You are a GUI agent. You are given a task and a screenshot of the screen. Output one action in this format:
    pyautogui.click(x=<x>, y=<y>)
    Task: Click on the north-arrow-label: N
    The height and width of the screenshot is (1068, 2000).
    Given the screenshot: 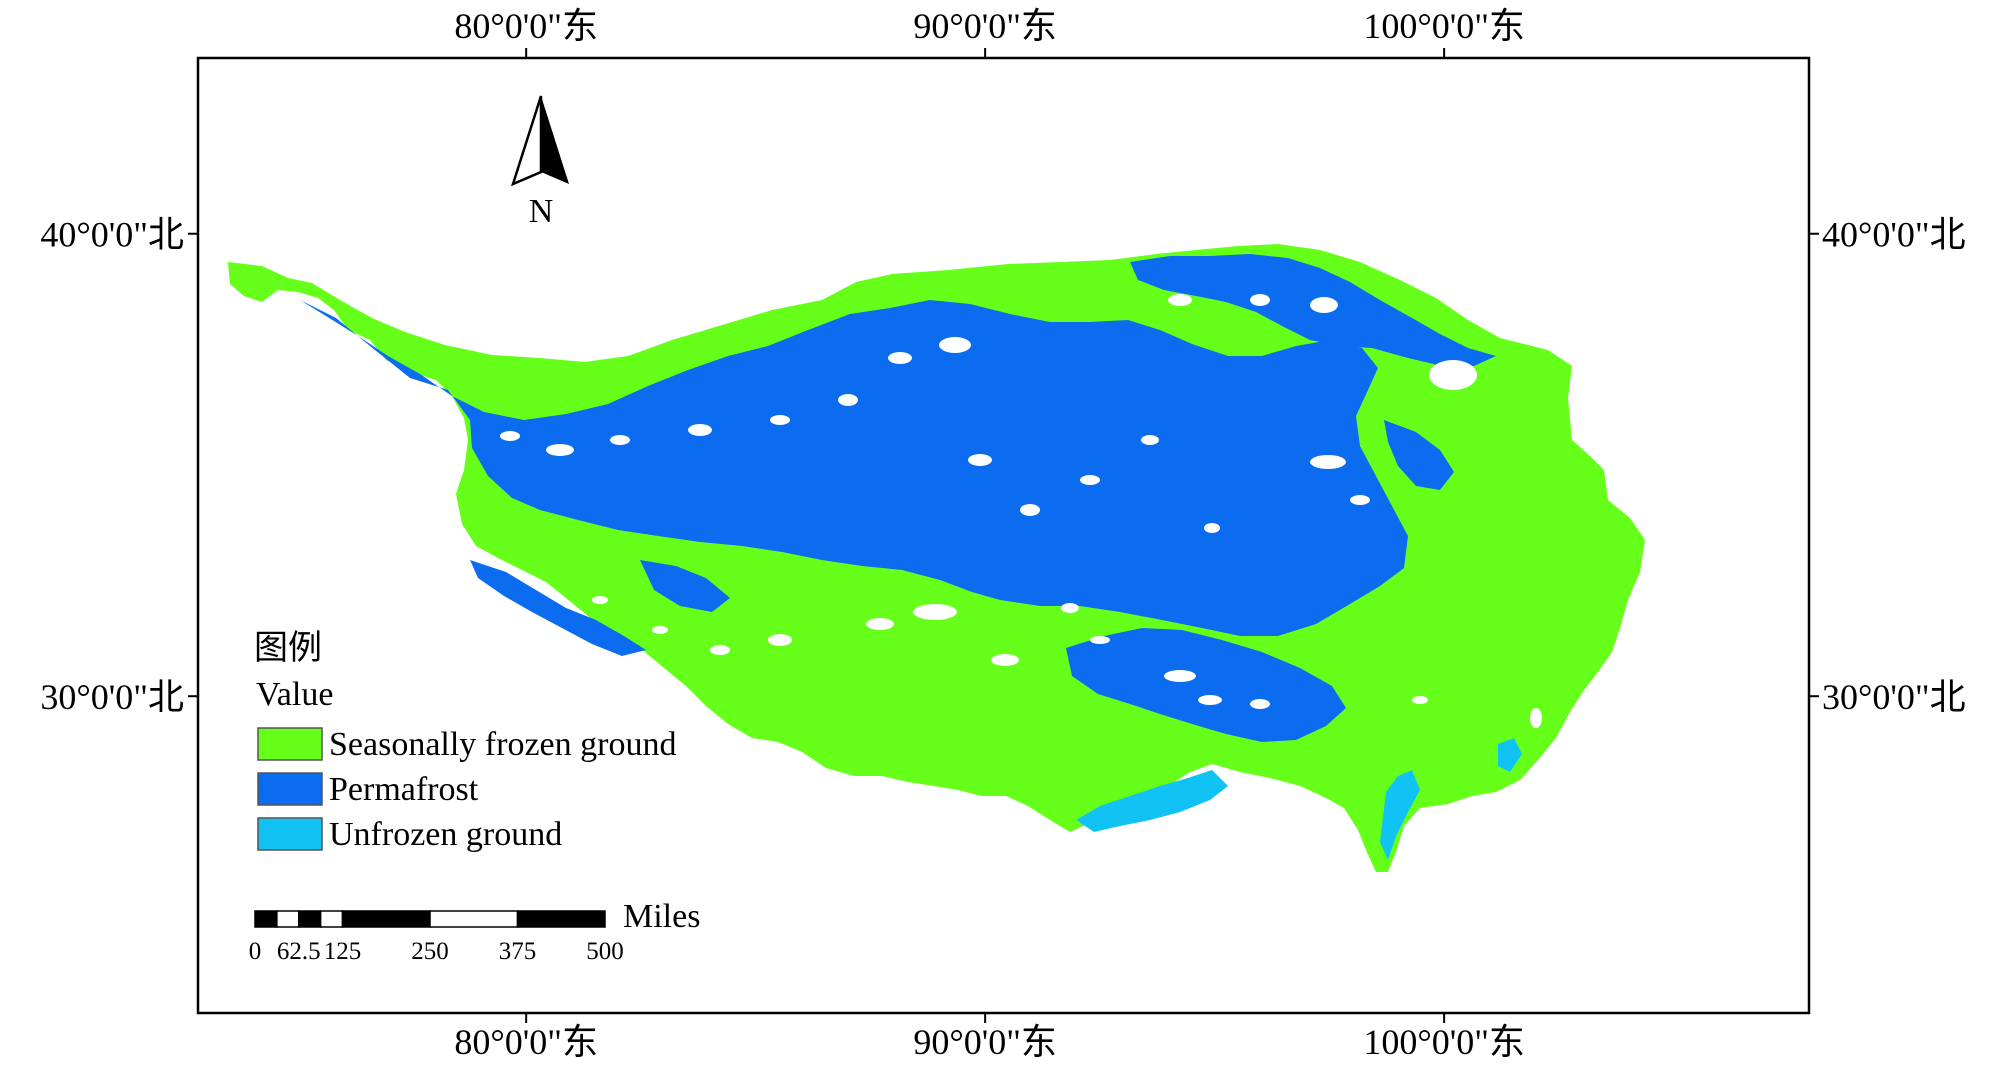 What is the action you would take?
    pyautogui.click(x=541, y=211)
    